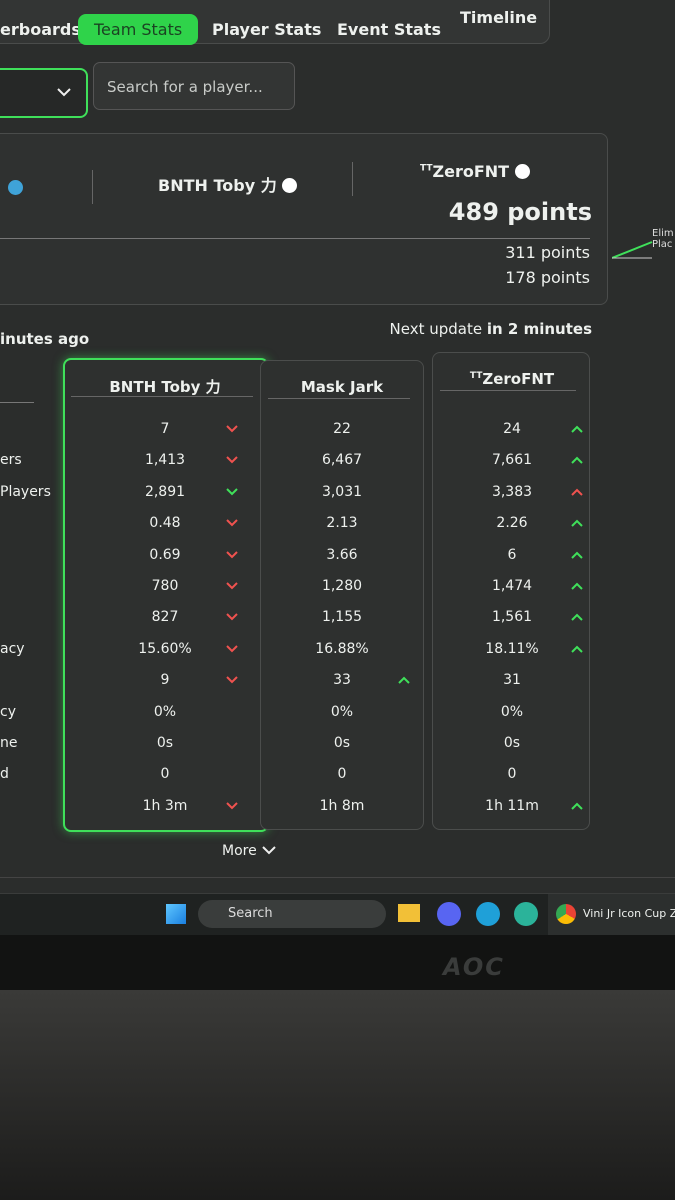  Describe the element at coordinates (4, 774) in the screenshot. I see `row-label: d` at that location.